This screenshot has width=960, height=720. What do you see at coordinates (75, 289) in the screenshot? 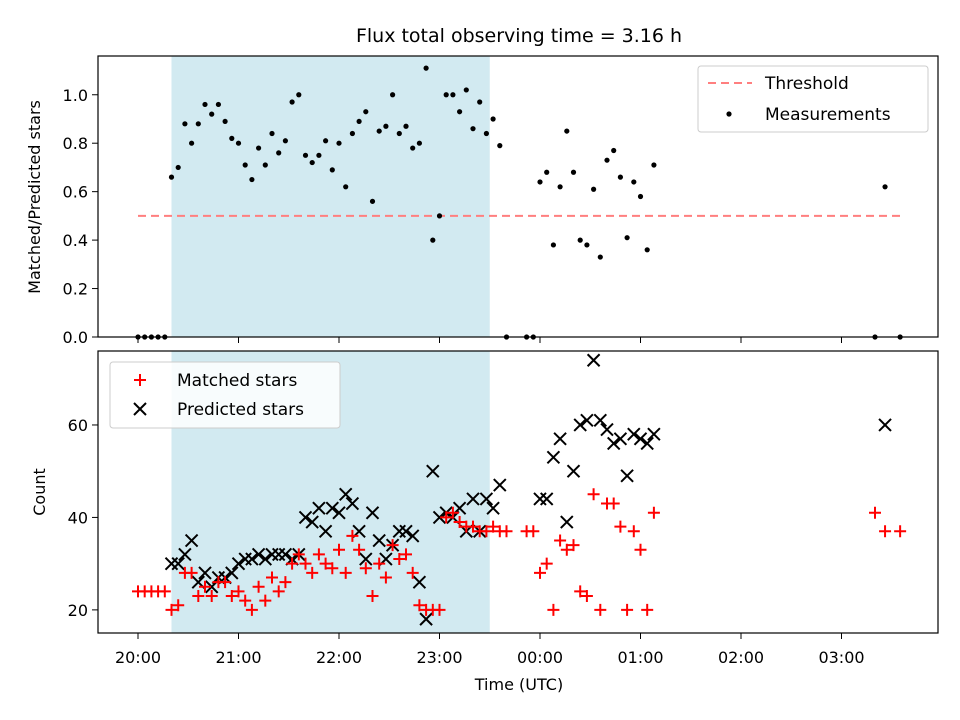
I see `top-y-tick-label: 0.2` at bounding box center [75, 289].